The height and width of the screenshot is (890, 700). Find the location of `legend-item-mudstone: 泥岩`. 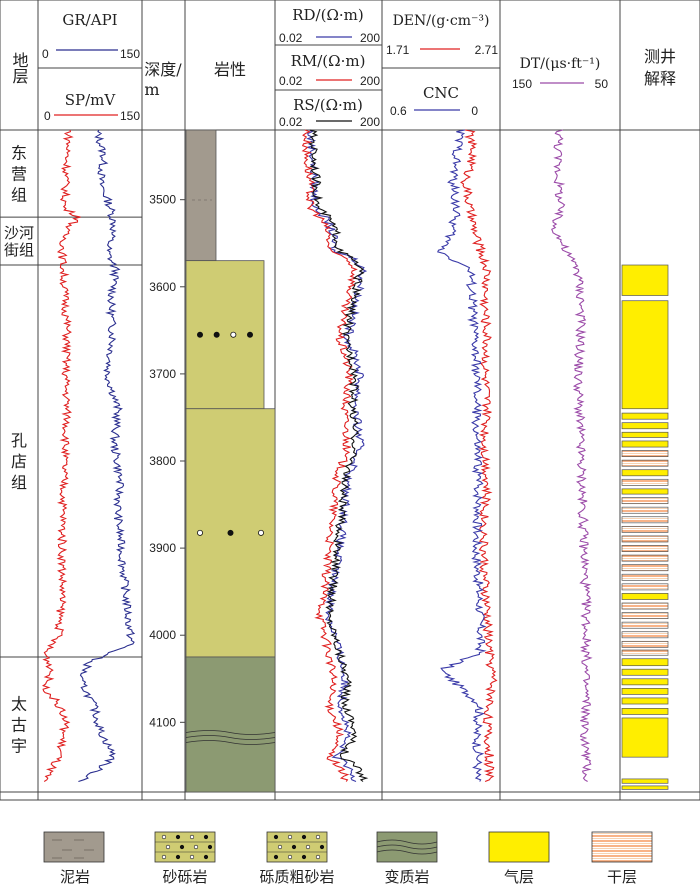

legend-item-mudstone: 泥岩 is located at coordinates (74, 858).